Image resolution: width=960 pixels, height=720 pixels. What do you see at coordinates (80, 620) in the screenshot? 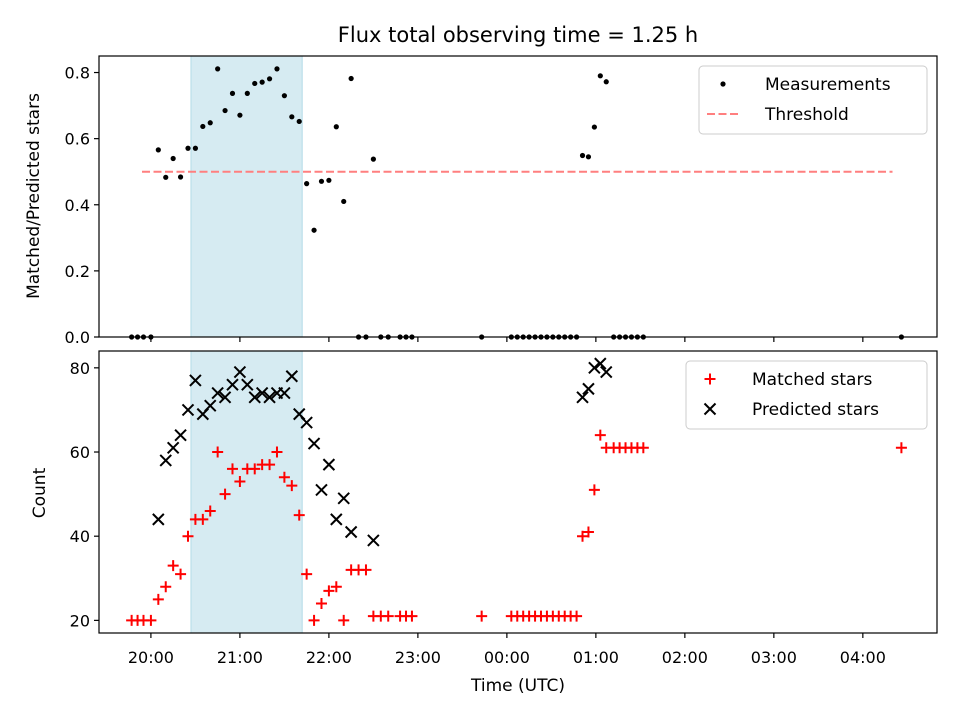
I see `bottom-y-tick-label: 20` at bounding box center [80, 620].